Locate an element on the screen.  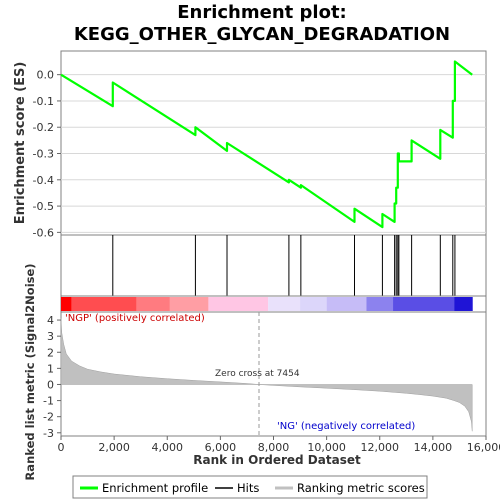
x-tick-label: 4,000 is located at coordinates (168, 447).